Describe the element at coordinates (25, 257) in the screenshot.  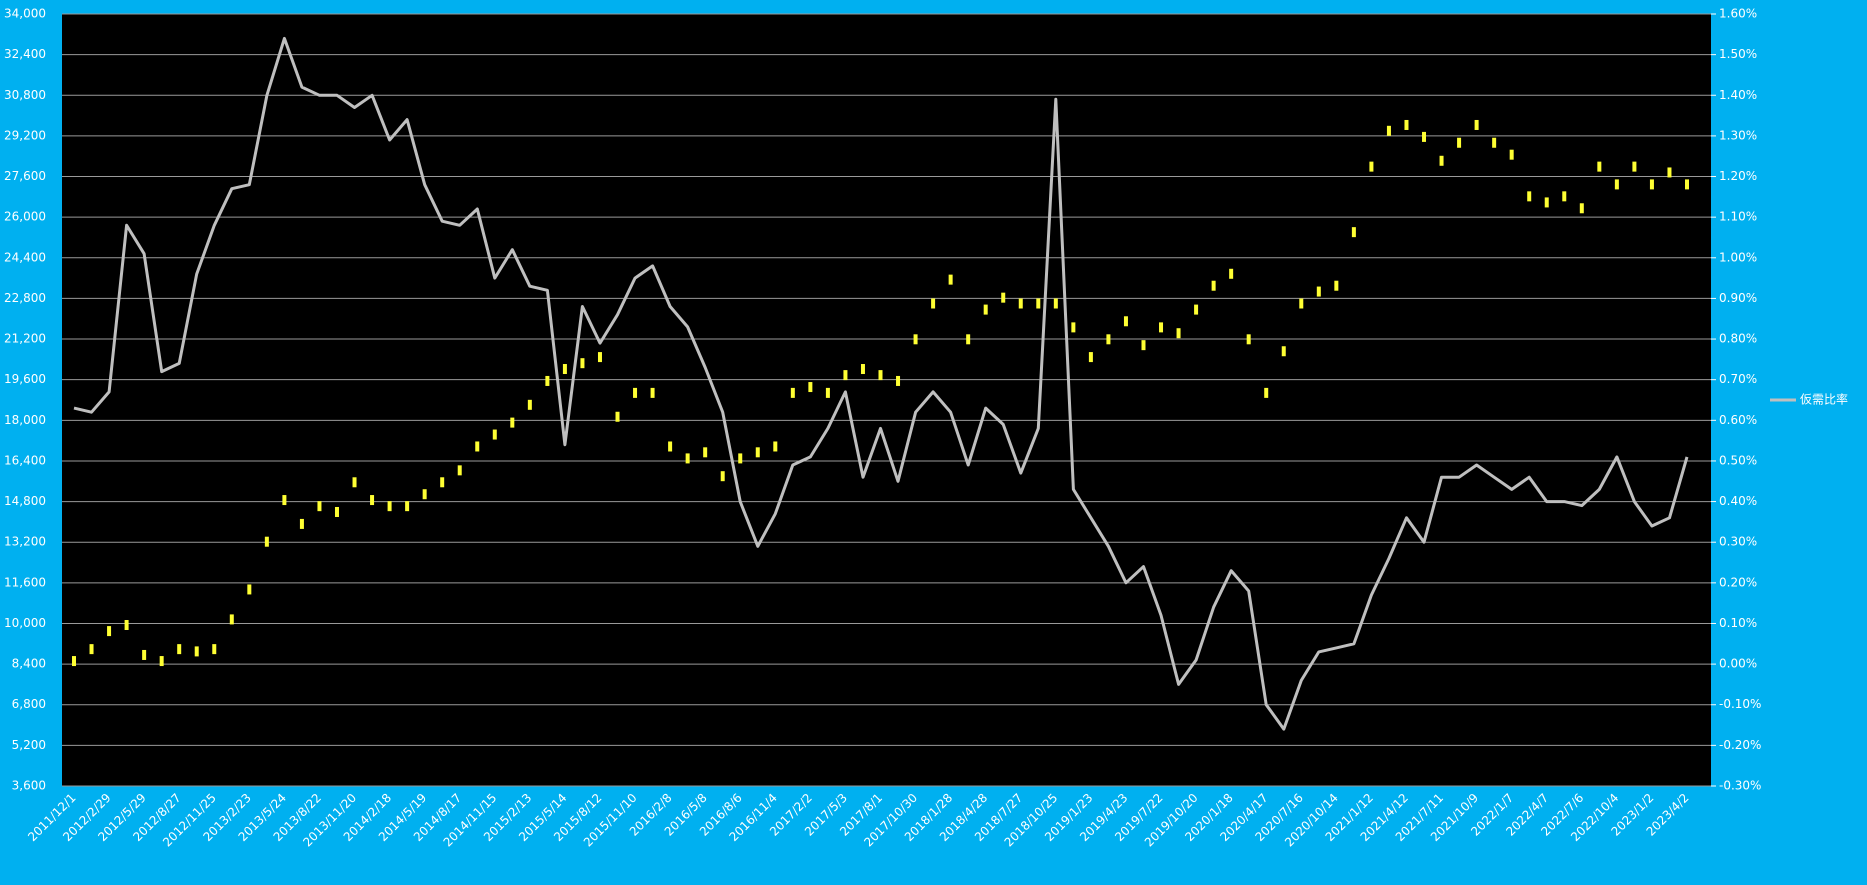
I see `y-tick-label: 24,400` at that location.